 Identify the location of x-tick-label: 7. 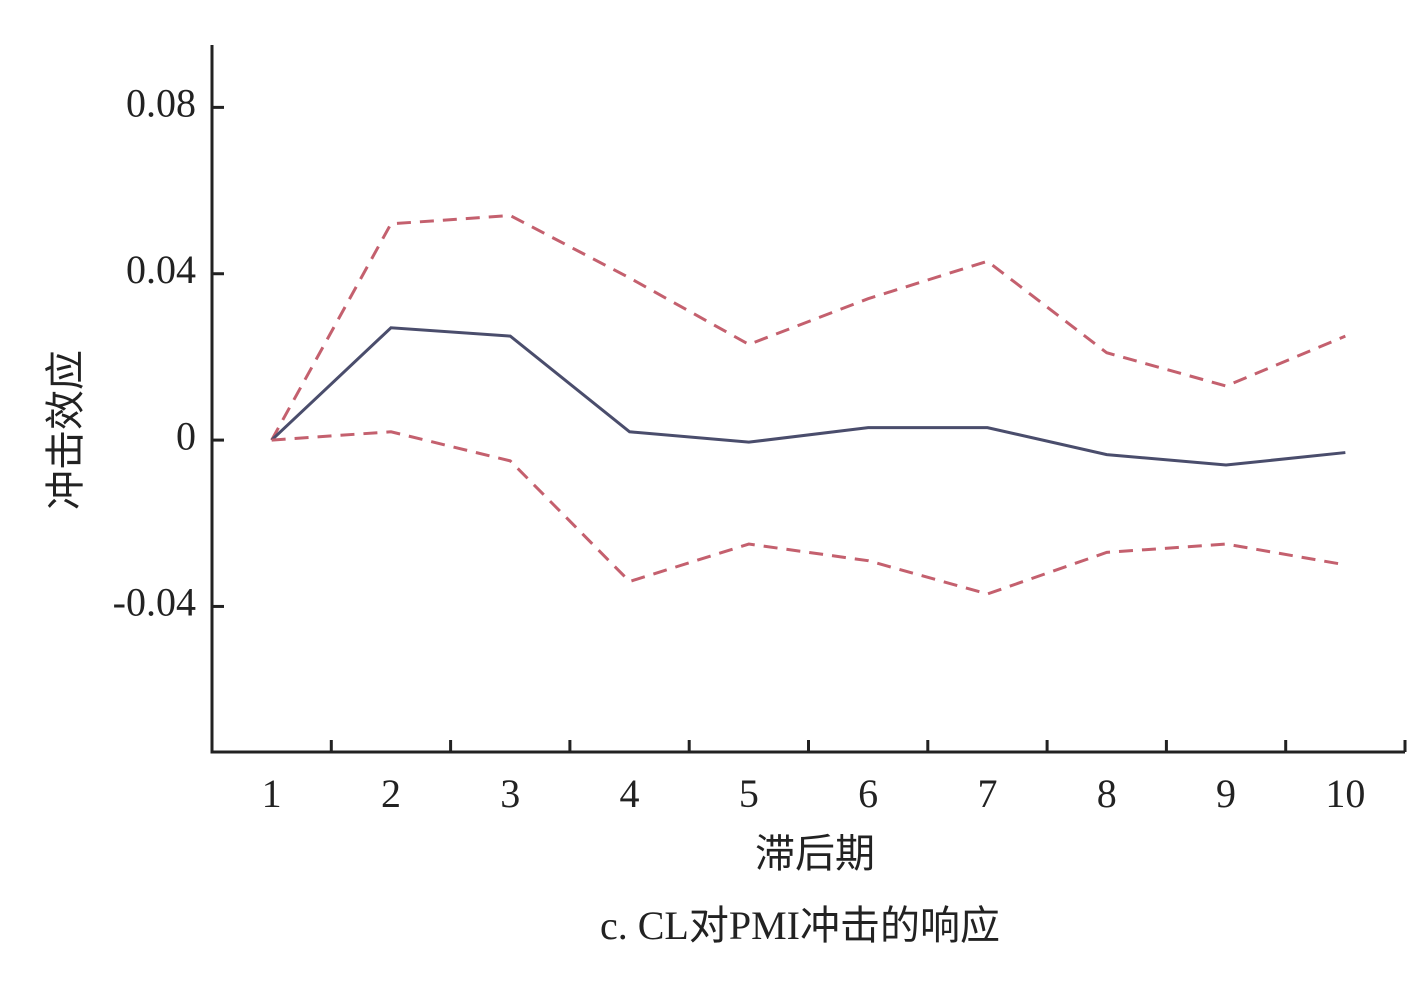
(987, 793).